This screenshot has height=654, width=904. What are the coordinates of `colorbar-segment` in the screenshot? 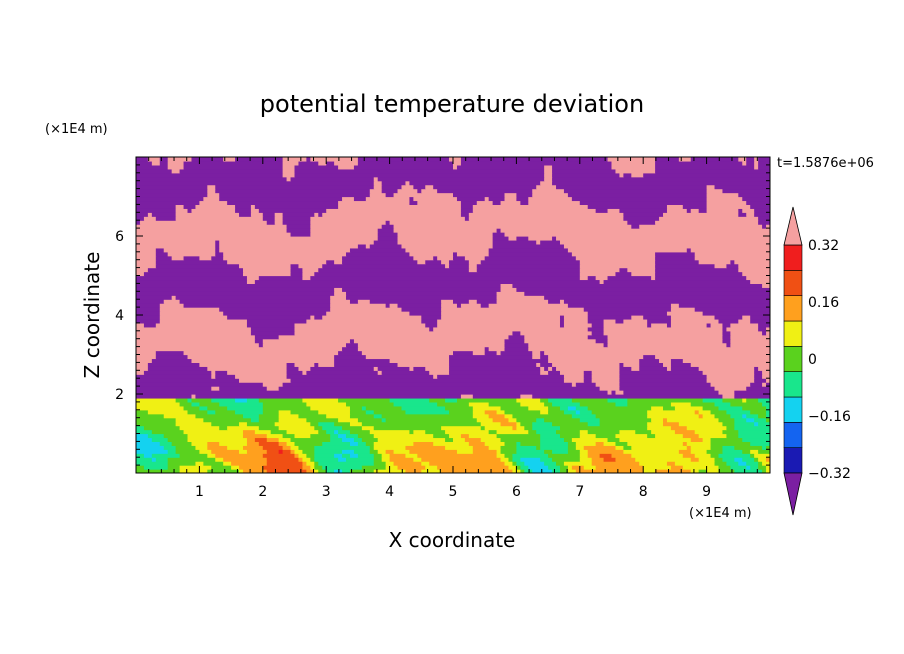 It's located at (793, 257).